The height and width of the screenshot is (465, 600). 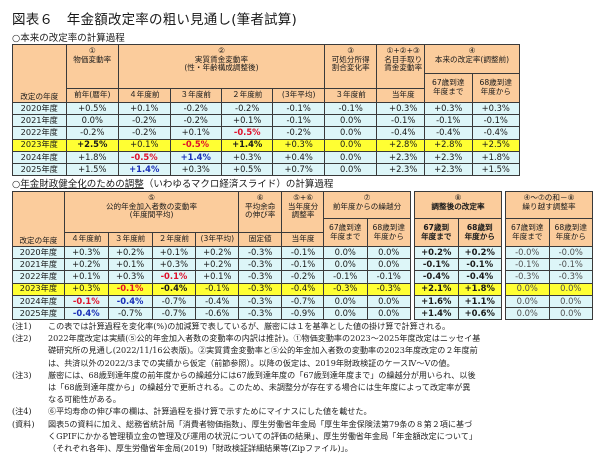 I want to click on note-label: (注4), so click(x=22, y=411).